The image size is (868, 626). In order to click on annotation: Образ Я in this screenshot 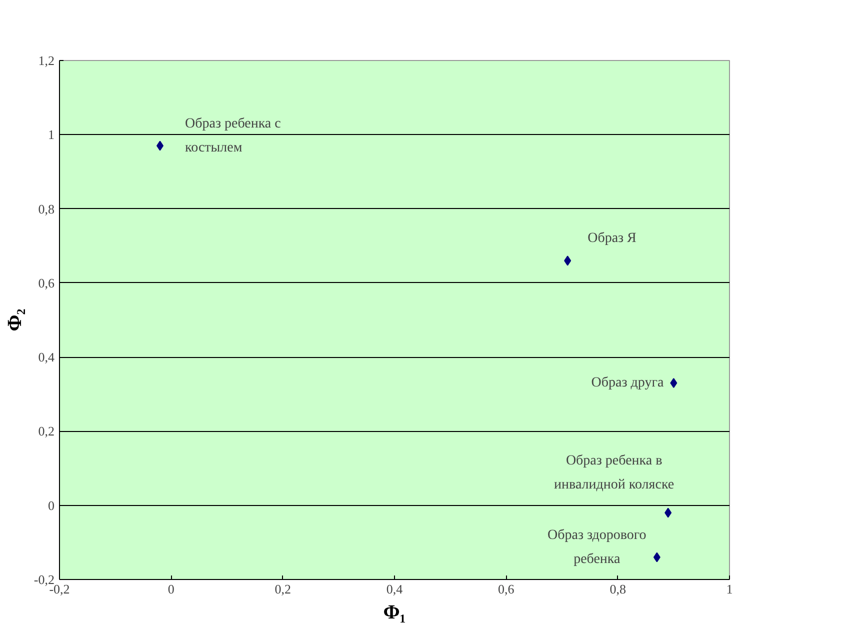, I will do `click(612, 238)`.